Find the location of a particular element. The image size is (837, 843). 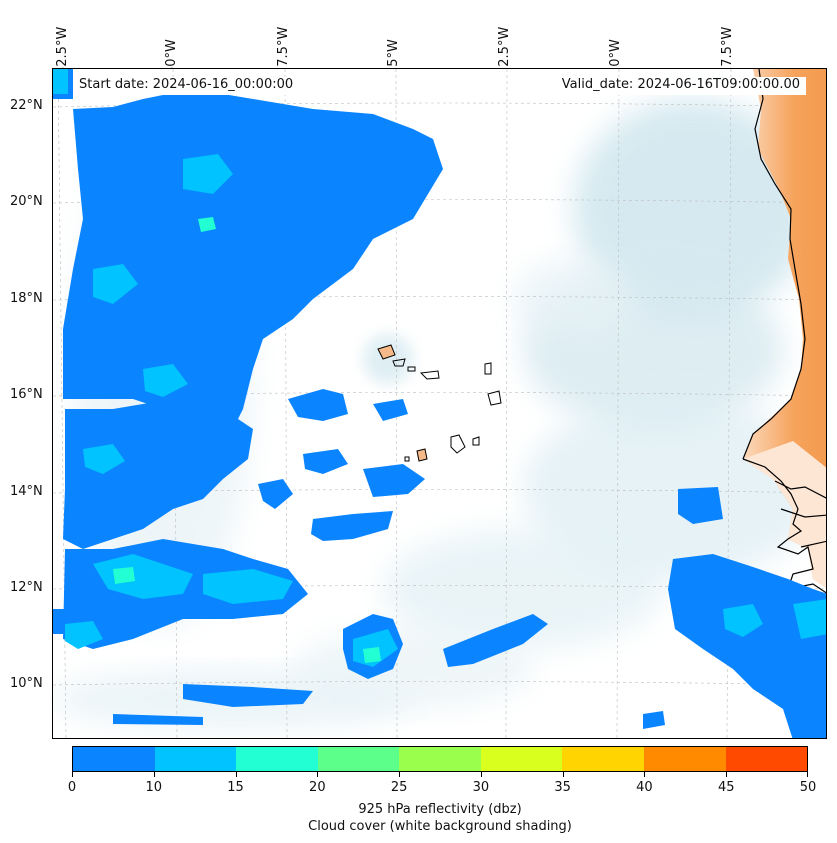

colorbar-tick-label: 25 is located at coordinates (399, 787).